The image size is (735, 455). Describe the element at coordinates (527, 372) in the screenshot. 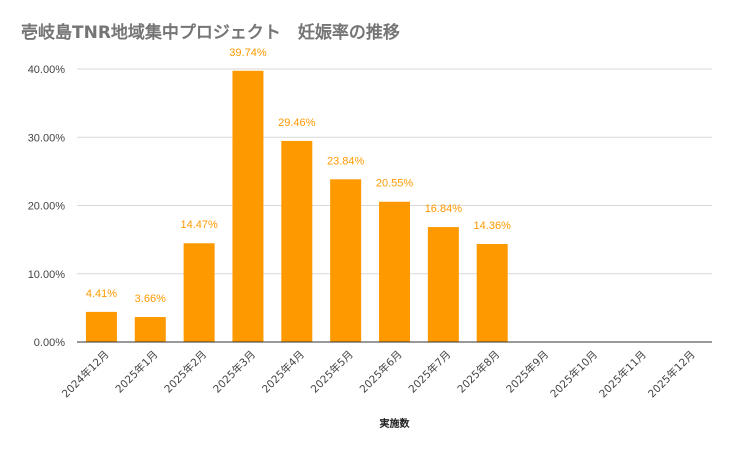

I see `x-tick-label: 2025年9月` at that location.